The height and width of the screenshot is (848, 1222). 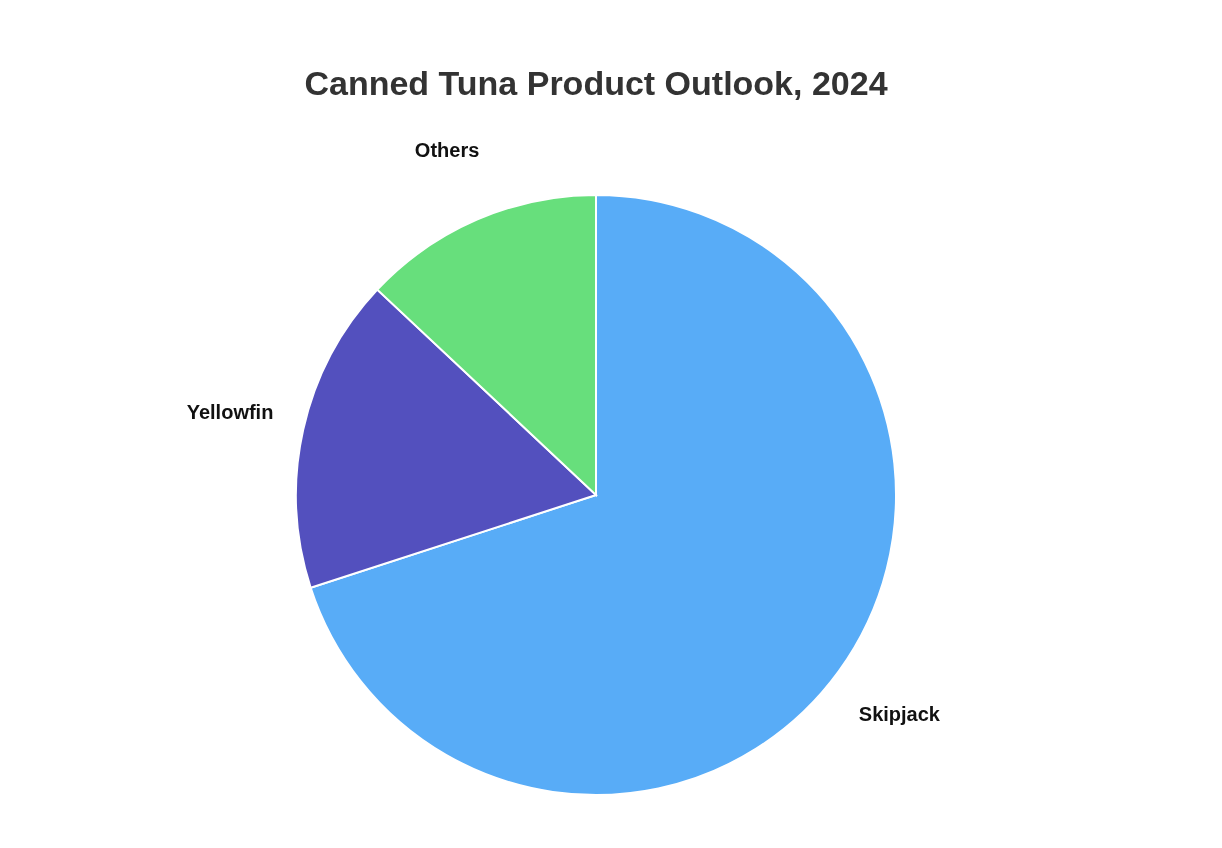 What do you see at coordinates (899, 714) in the screenshot?
I see `slice-label: Skipjack` at bounding box center [899, 714].